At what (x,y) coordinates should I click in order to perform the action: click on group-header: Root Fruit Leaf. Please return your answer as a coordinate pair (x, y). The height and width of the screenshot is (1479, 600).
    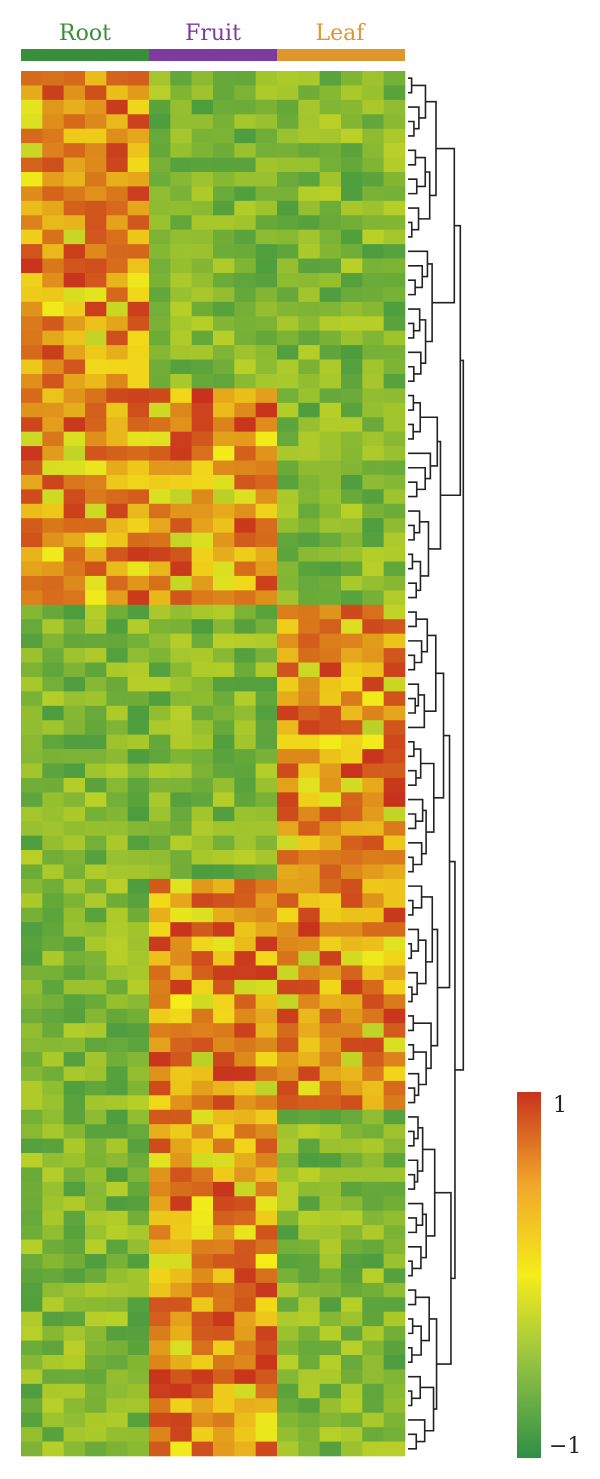
    Looking at the image, I should click on (213, 41).